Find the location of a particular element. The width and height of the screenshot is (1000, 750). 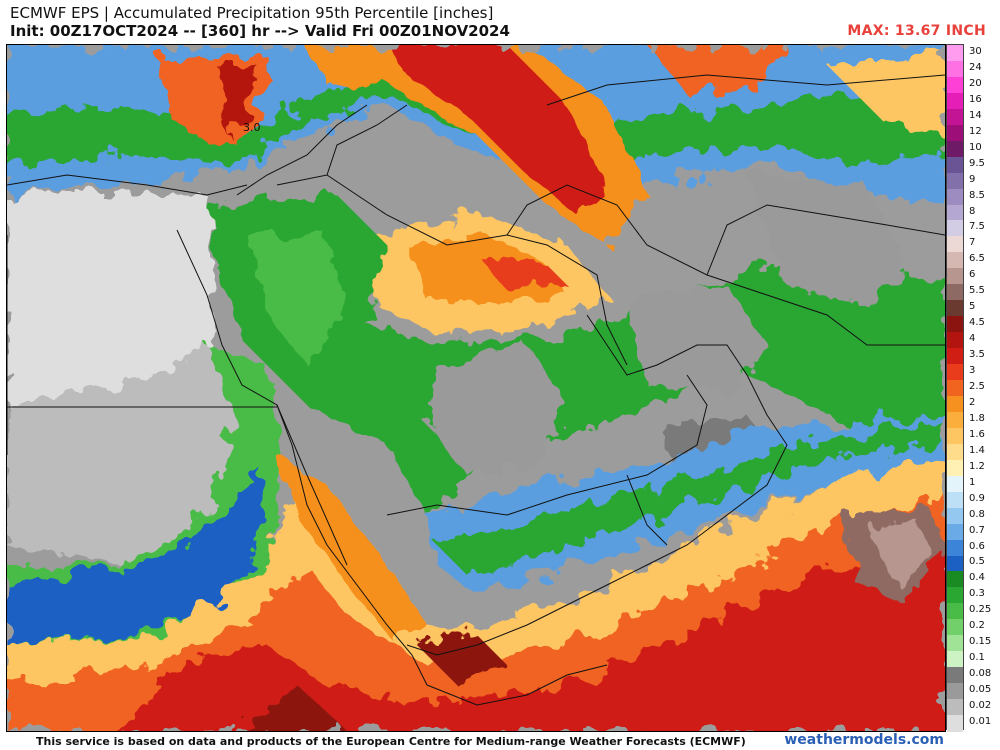

colorbar-tick-label: 5 is located at coordinates (972, 307).